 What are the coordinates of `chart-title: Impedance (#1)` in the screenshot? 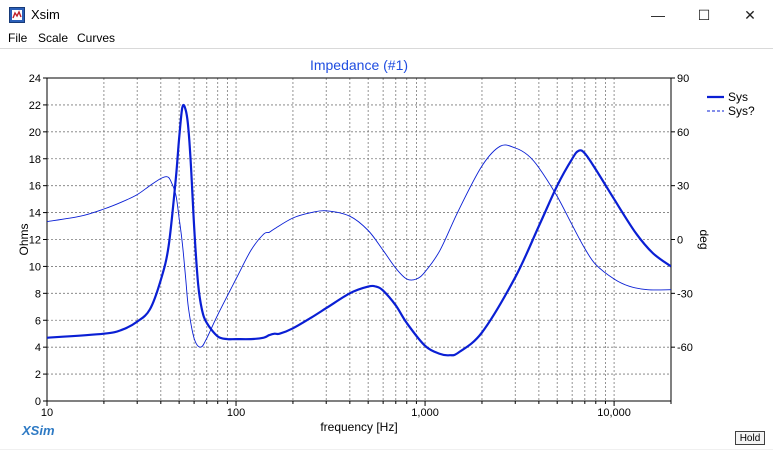 It's located at (359, 65).